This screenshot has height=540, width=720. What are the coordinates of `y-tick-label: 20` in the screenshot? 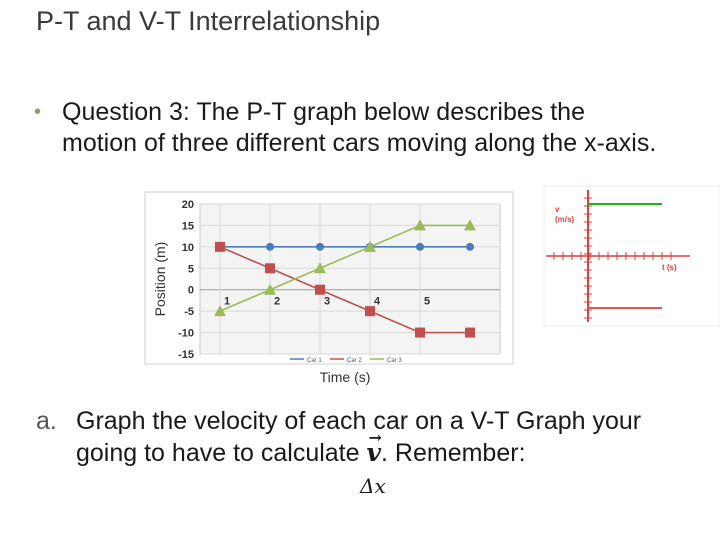 It's located at (188, 205).